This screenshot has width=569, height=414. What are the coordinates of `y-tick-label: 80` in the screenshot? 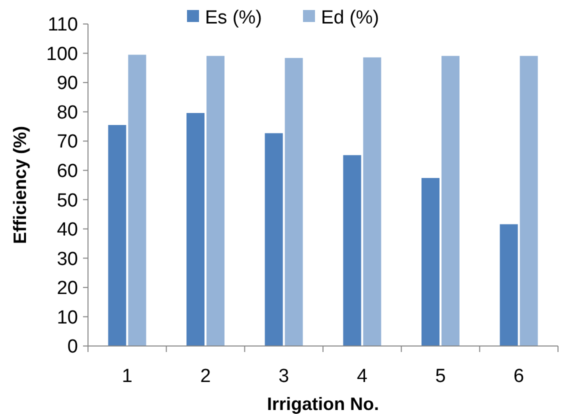 It's located at (67, 113).